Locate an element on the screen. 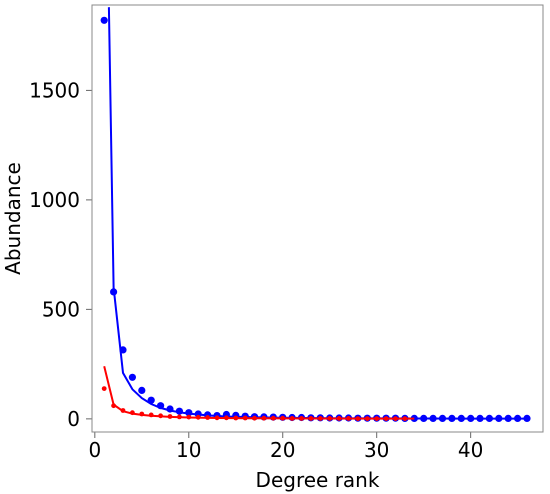 This screenshot has height=494, width=550. x-axis-ticks: 0 10 20 30 40 is located at coordinates (285, 447).